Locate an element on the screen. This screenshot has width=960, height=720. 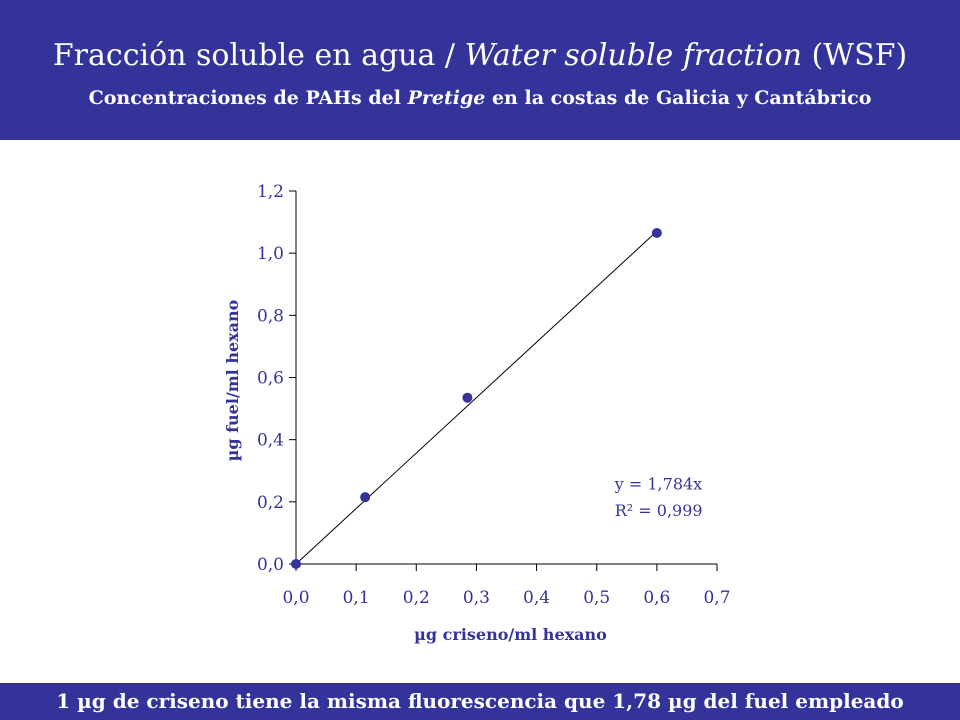
y-tick-label: 1,2 is located at coordinates (270, 192).